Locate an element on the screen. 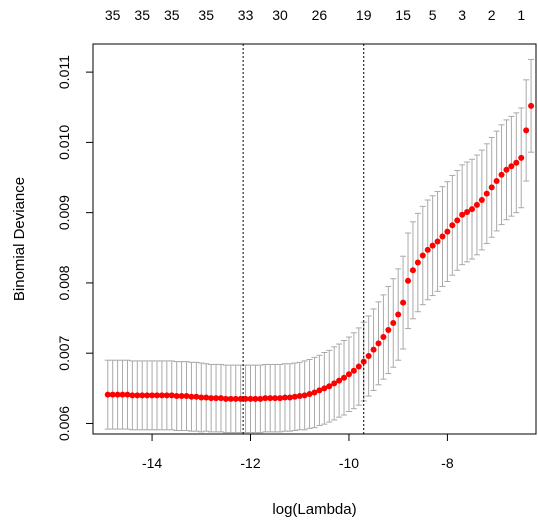  x-tick-label: -10 is located at coordinates (349, 463).